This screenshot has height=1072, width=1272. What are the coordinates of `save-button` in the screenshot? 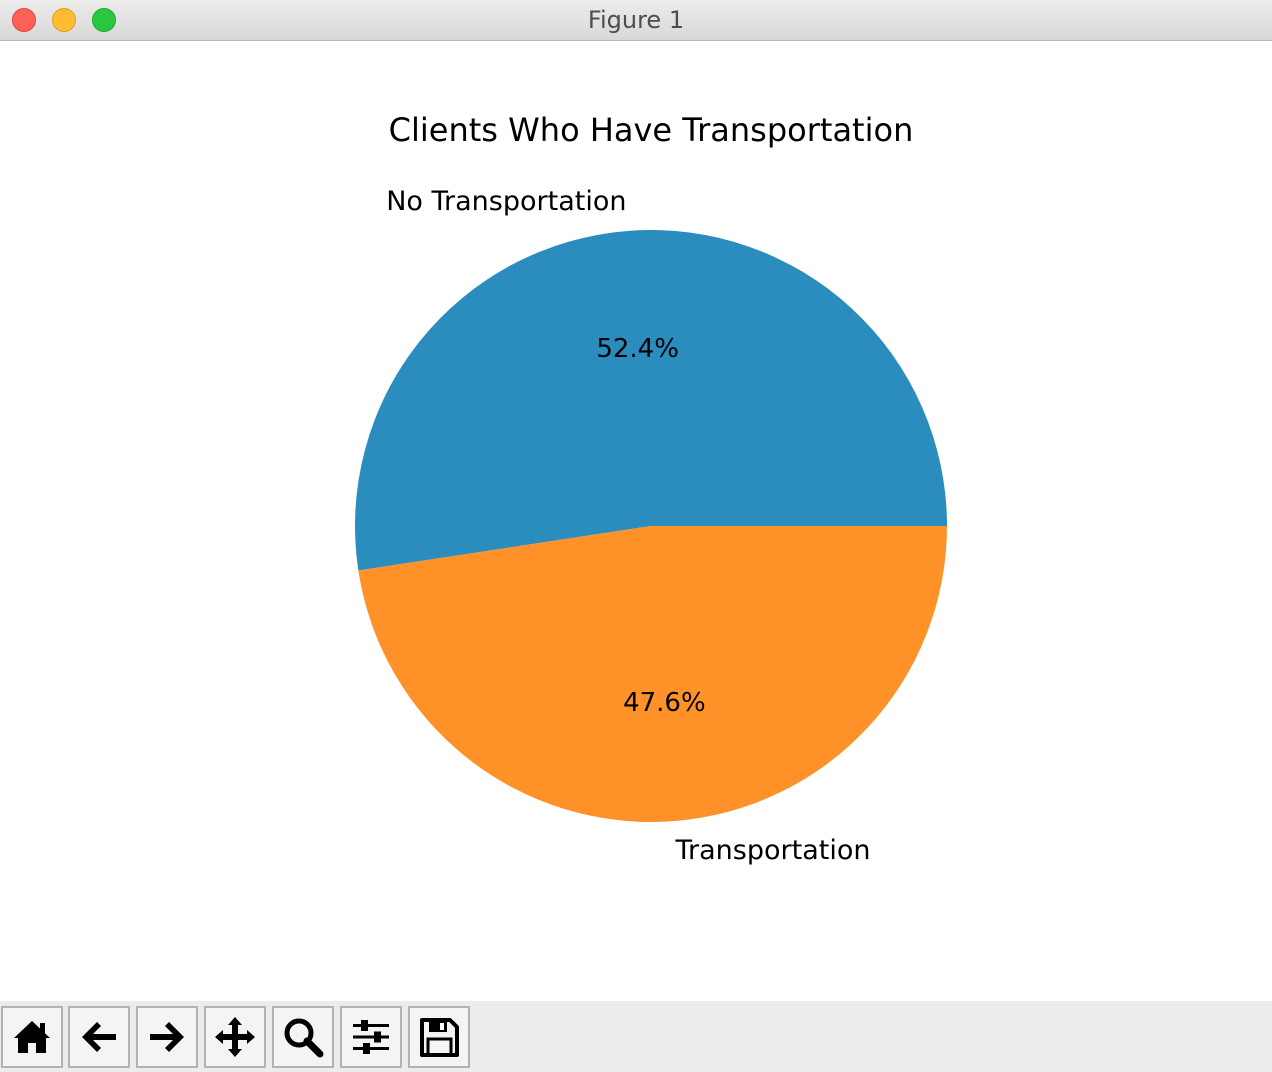 It's located at (439, 1037).